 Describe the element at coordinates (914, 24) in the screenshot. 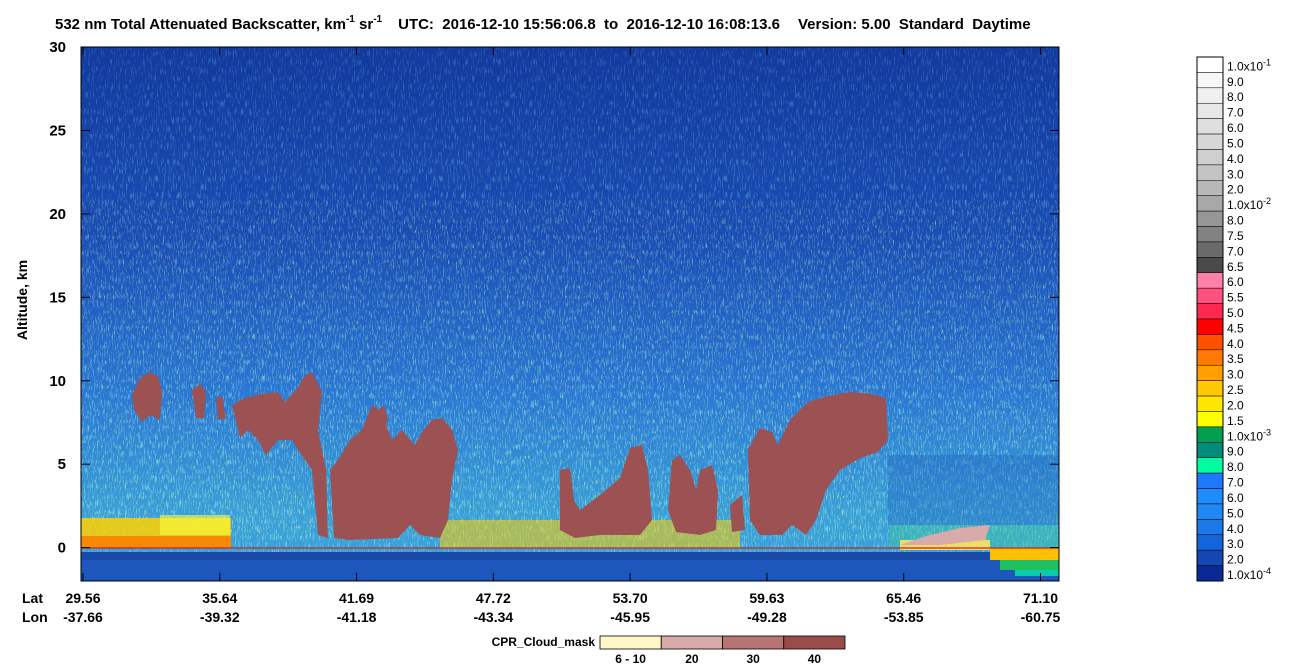

I see `title-version: Version: 5.00 Standard Daytime` at that location.